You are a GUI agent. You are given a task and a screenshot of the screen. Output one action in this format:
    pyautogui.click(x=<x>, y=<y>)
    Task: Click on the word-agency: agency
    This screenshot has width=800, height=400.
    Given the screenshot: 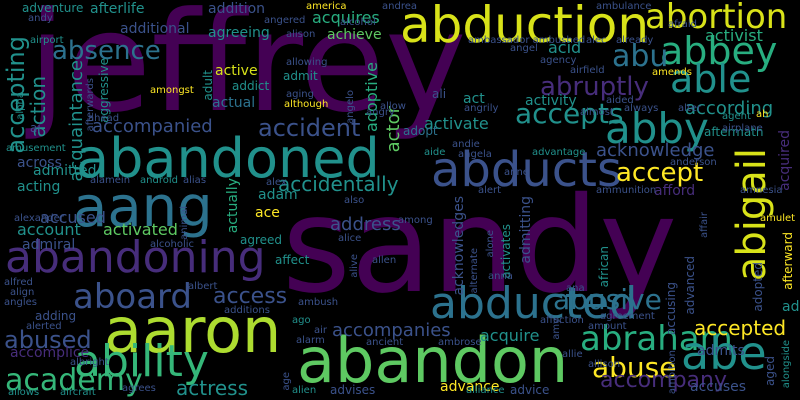 What is the action you would take?
    pyautogui.click(x=558, y=60)
    